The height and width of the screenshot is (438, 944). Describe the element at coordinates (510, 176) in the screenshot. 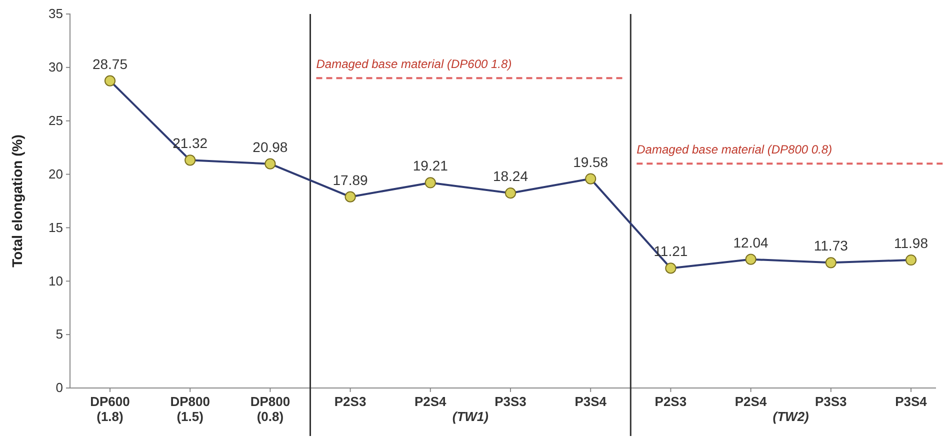

I see `data-label: 18.24` at that location.